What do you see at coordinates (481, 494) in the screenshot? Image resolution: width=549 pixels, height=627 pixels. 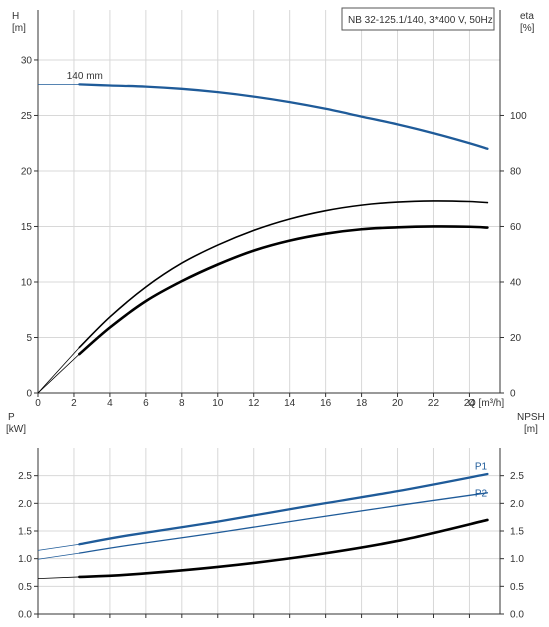 I see `bottom-annotation-label: P2` at bounding box center [481, 494].